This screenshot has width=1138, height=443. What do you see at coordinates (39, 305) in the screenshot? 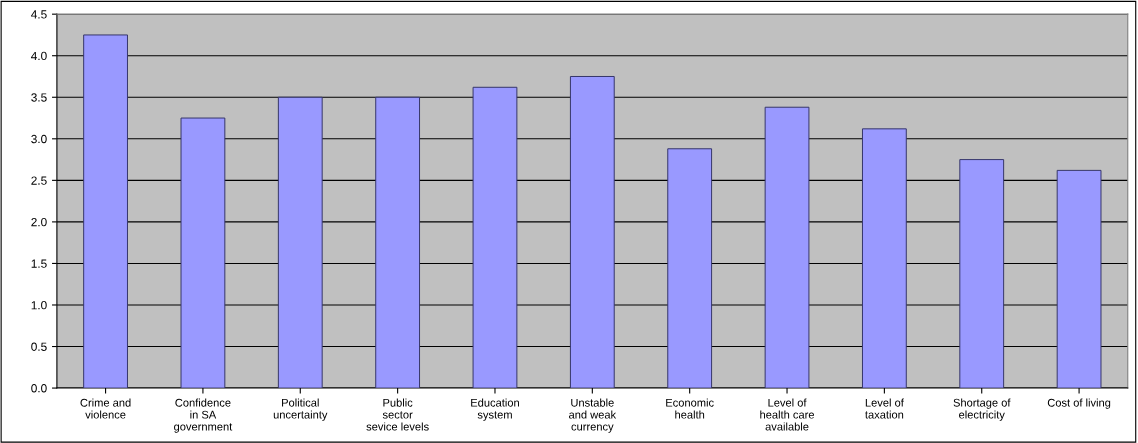
I see `y-tick-label: 1.0` at bounding box center [39, 305].